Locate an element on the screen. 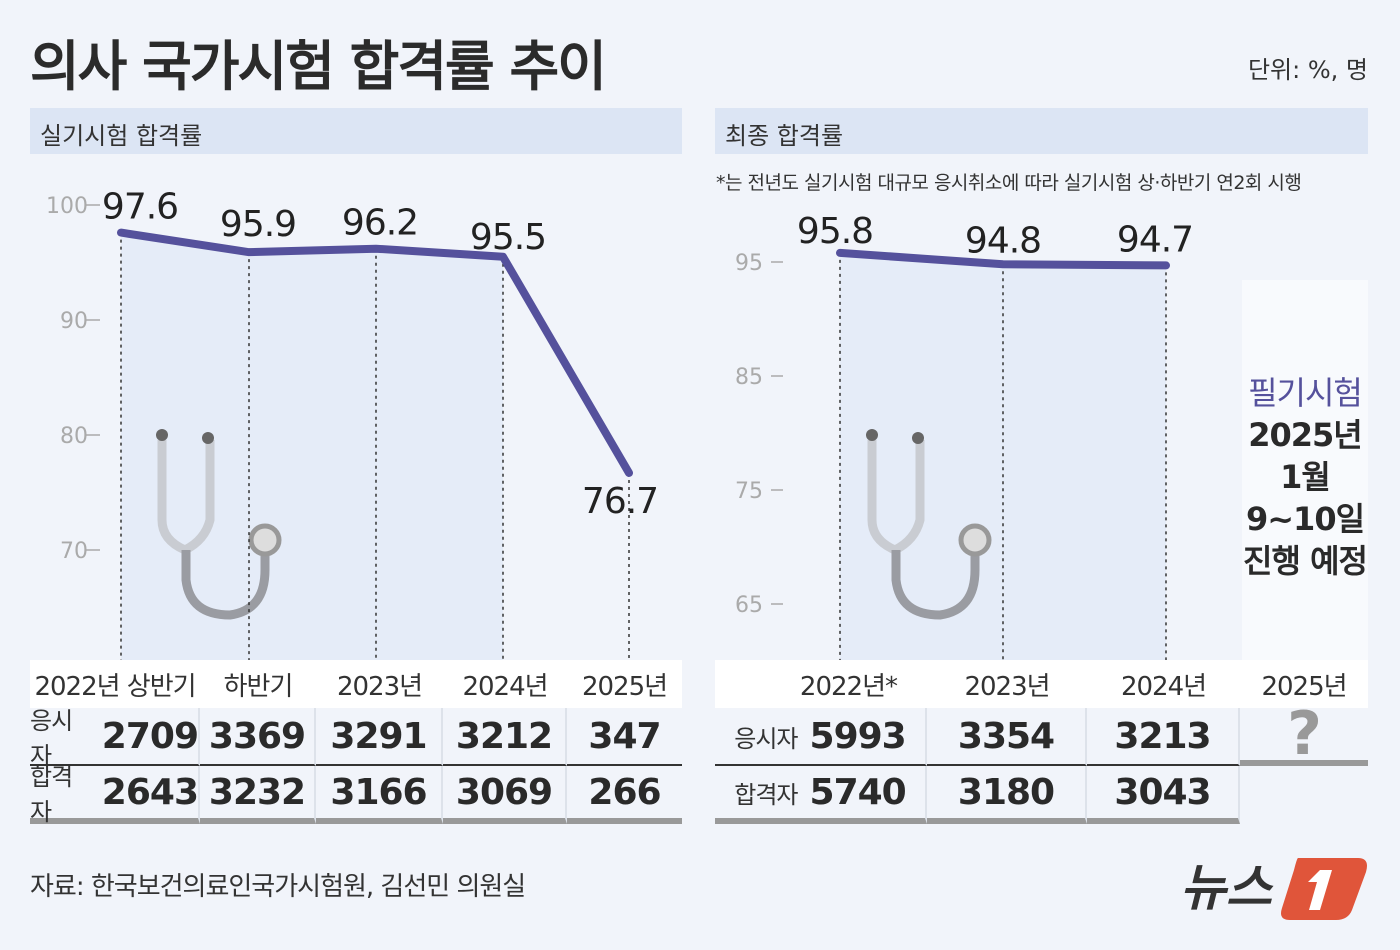 This screenshot has width=1400, height=950. y-tick-label: 75 is located at coordinates (749, 491).